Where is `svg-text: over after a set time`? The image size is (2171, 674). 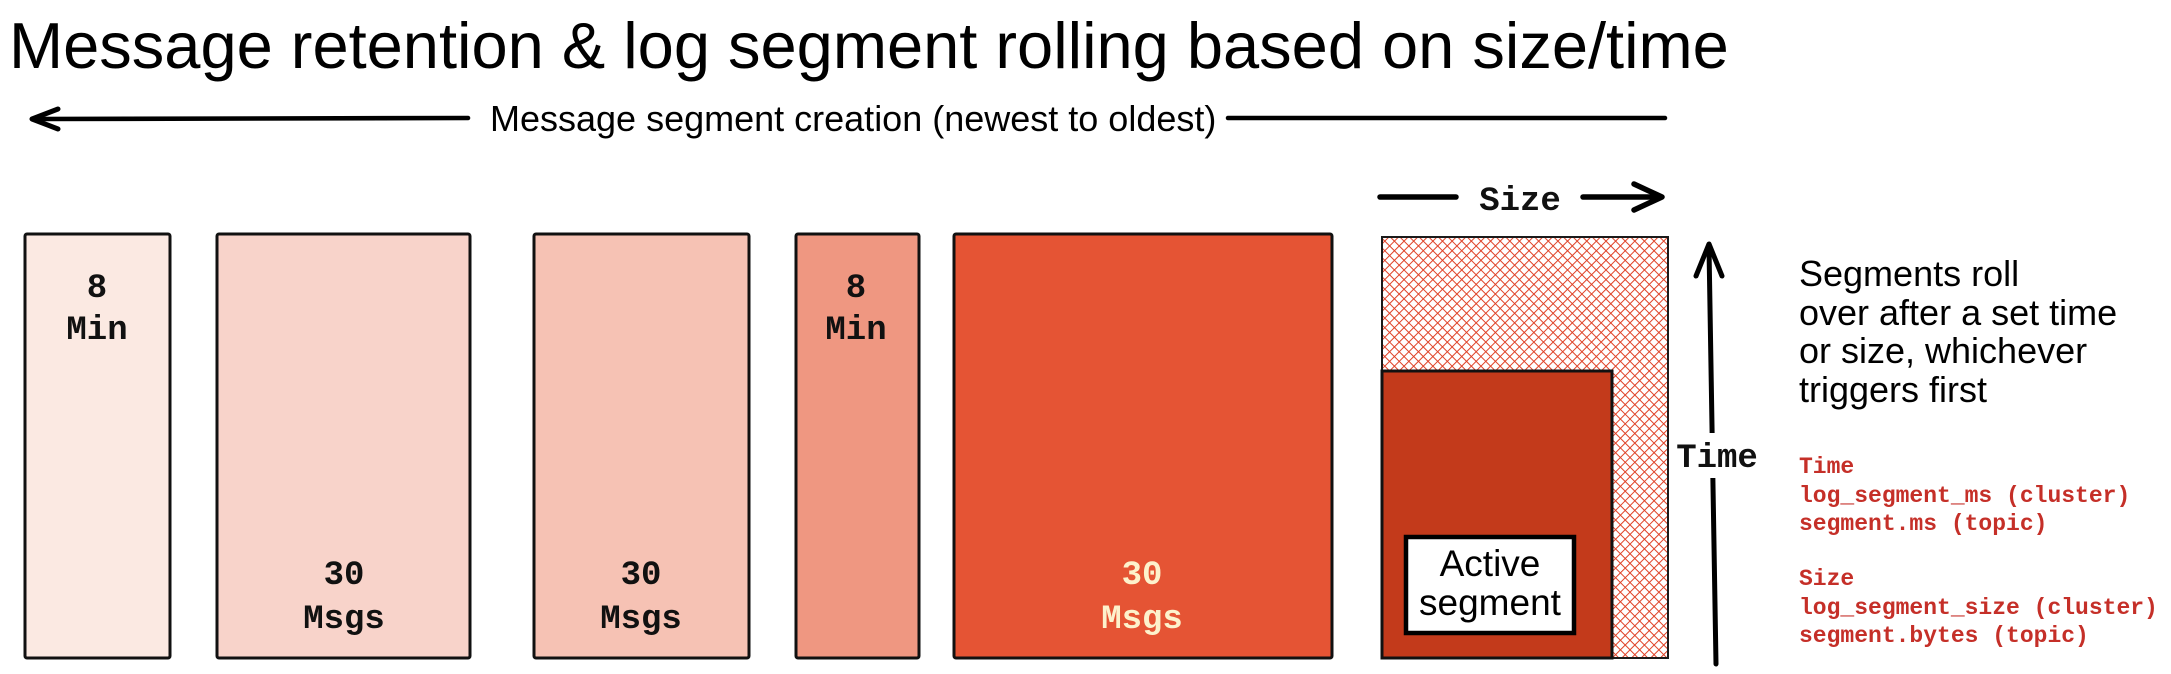 svg-text: over after a set time is located at coordinates (1958, 312).